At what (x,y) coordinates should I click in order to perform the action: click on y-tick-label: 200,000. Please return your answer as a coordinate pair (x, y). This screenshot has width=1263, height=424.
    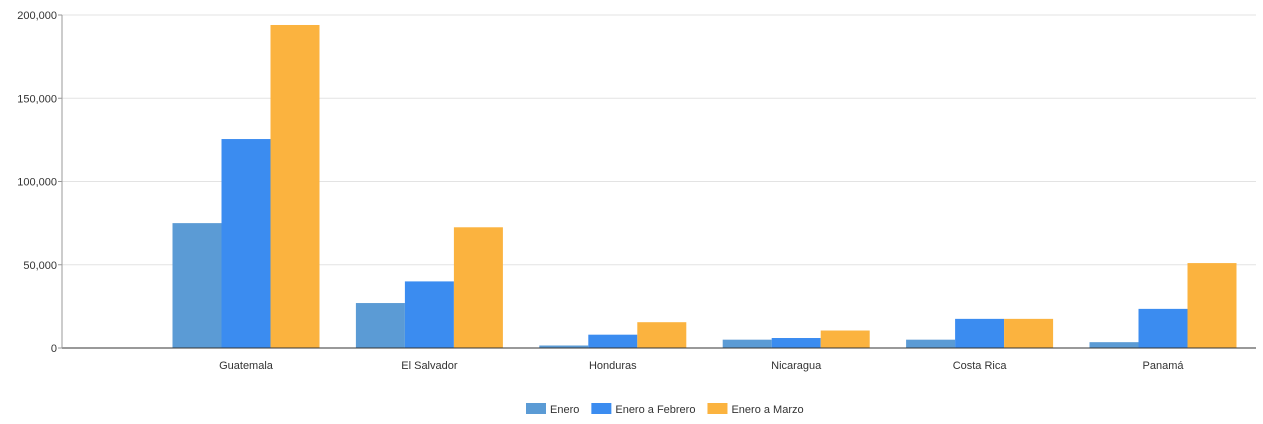
    Looking at the image, I should click on (37, 16).